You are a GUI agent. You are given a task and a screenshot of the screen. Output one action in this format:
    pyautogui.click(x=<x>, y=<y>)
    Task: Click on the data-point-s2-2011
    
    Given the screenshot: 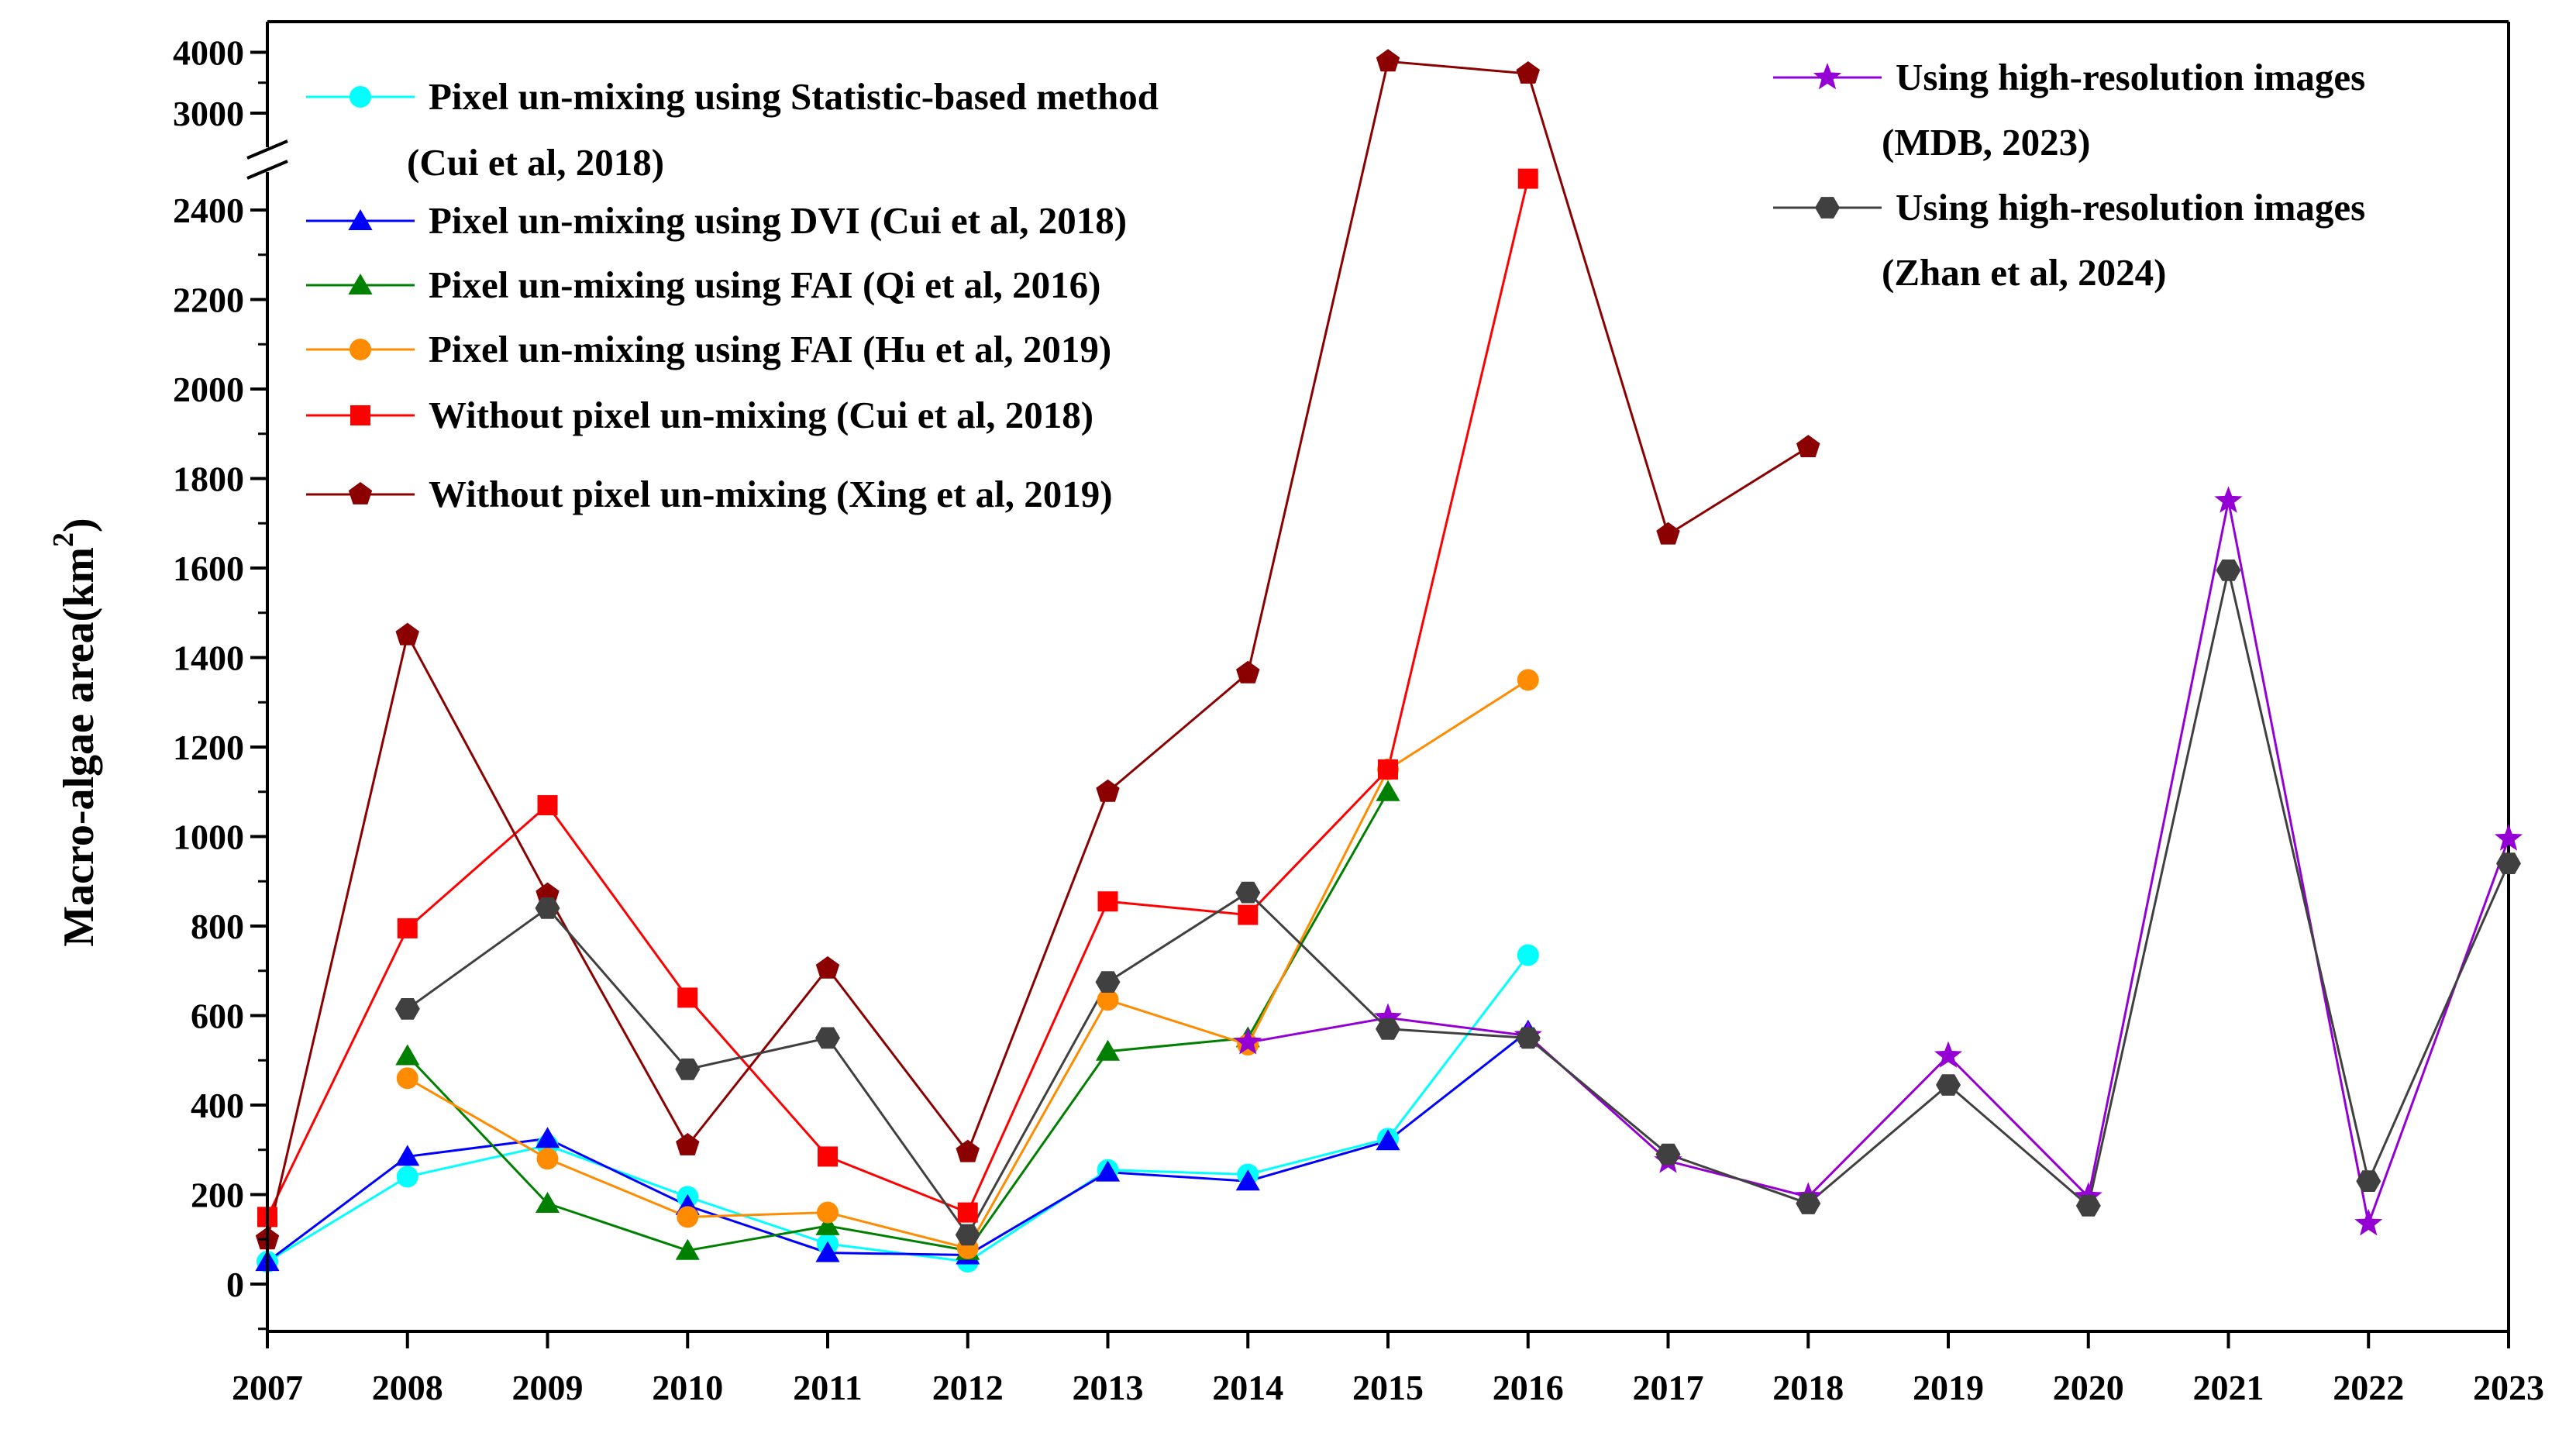 What is the action you would take?
    pyautogui.click(x=827, y=1252)
    